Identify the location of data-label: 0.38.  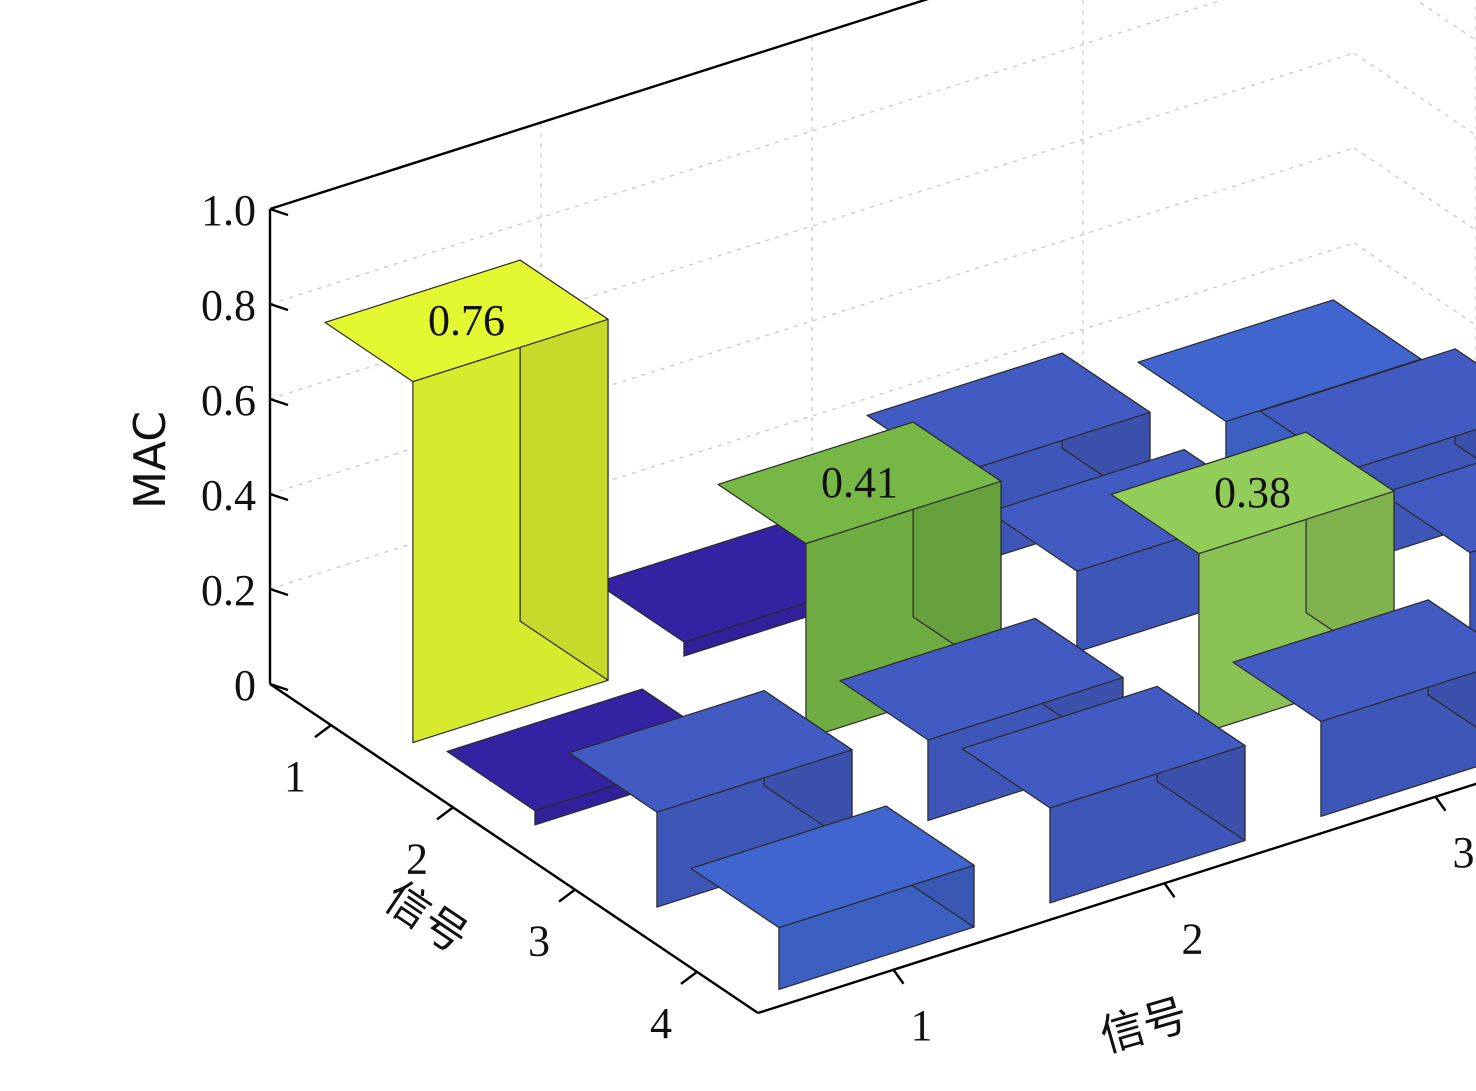
(1252, 492).